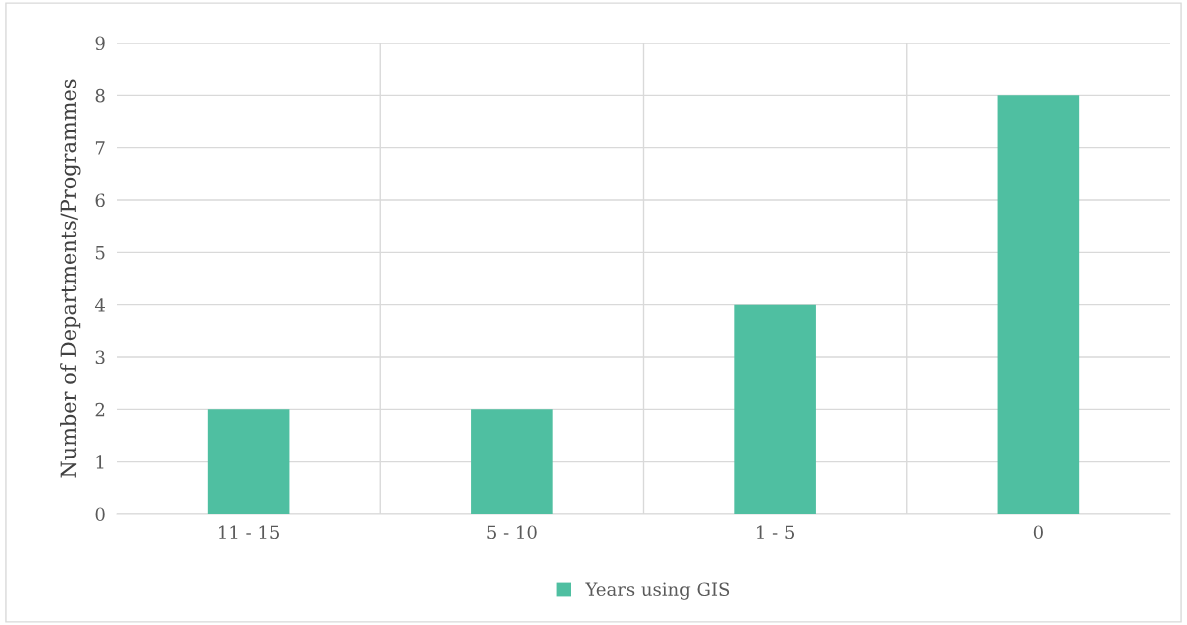 This screenshot has height=625, width=1187. I want to click on y-tick-label: 0, so click(100, 514).